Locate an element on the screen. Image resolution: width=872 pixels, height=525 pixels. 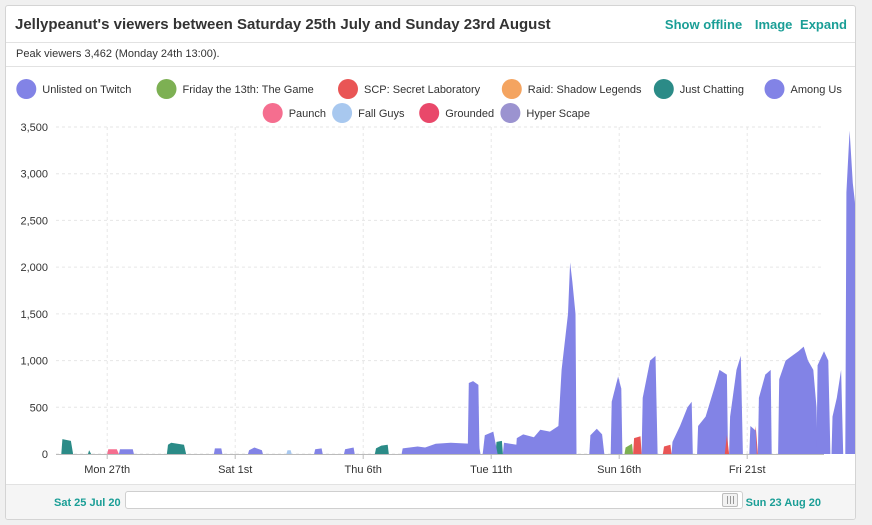
legend-label: Fall Guys is located at coordinates (381, 114).